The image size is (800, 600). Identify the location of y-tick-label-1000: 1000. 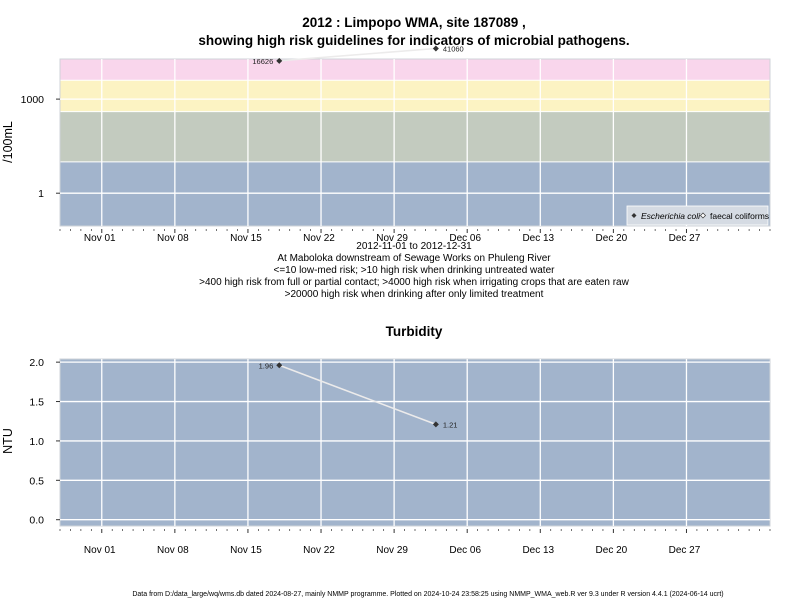
(33, 100).